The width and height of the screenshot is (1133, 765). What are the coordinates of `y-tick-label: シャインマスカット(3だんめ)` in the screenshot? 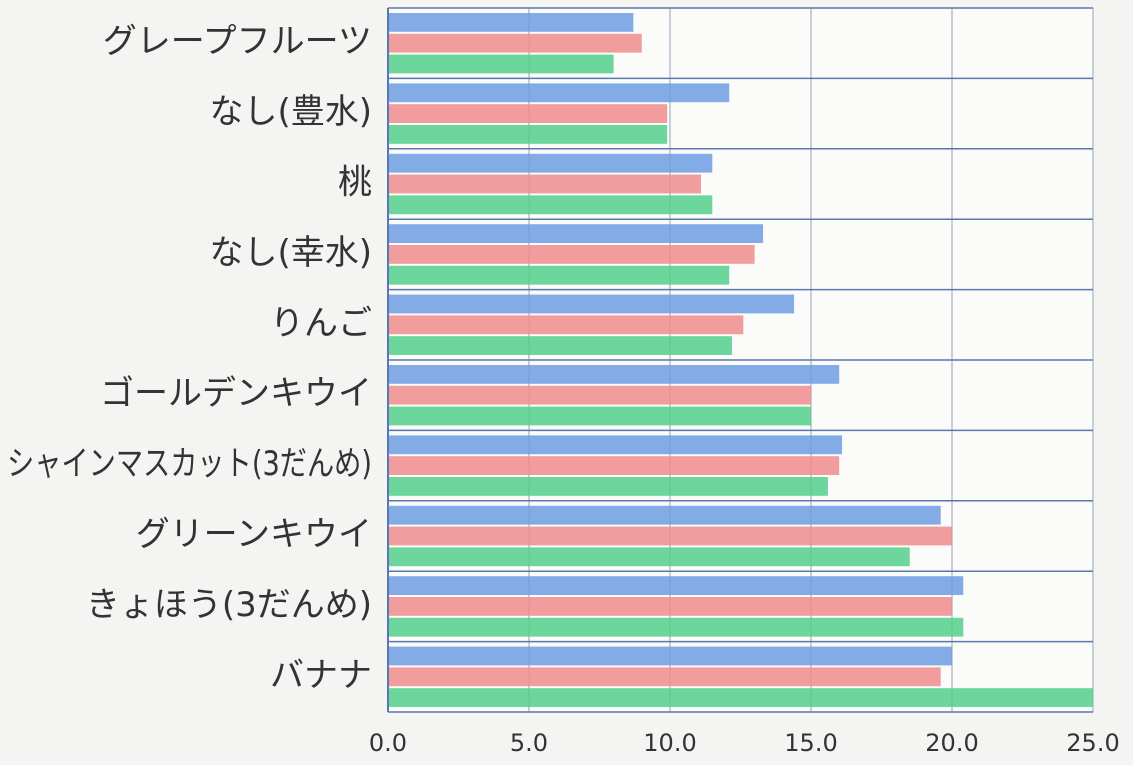 It's located at (189, 464).